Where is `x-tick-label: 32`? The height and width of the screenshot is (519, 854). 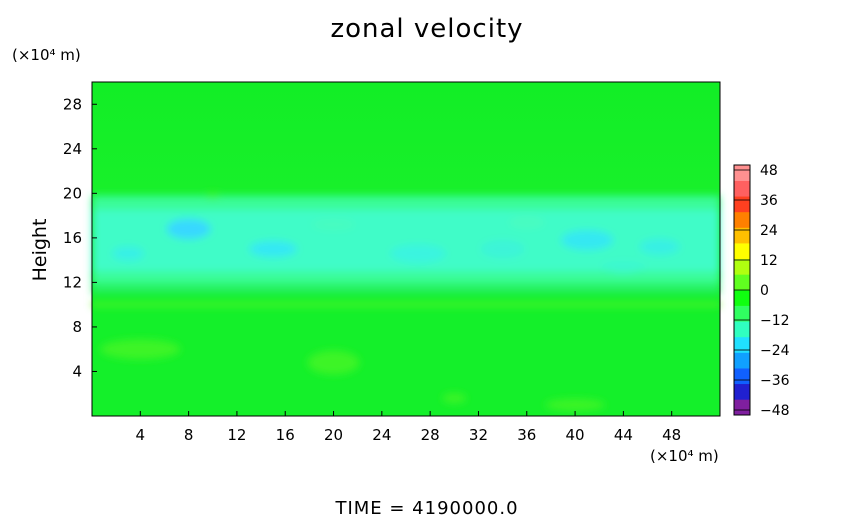
x-tick-label: 32 is located at coordinates (478, 435).